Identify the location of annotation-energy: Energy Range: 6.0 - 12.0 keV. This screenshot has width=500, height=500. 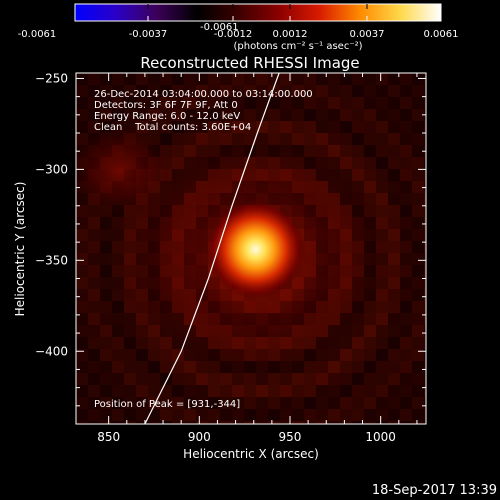
(167, 116).